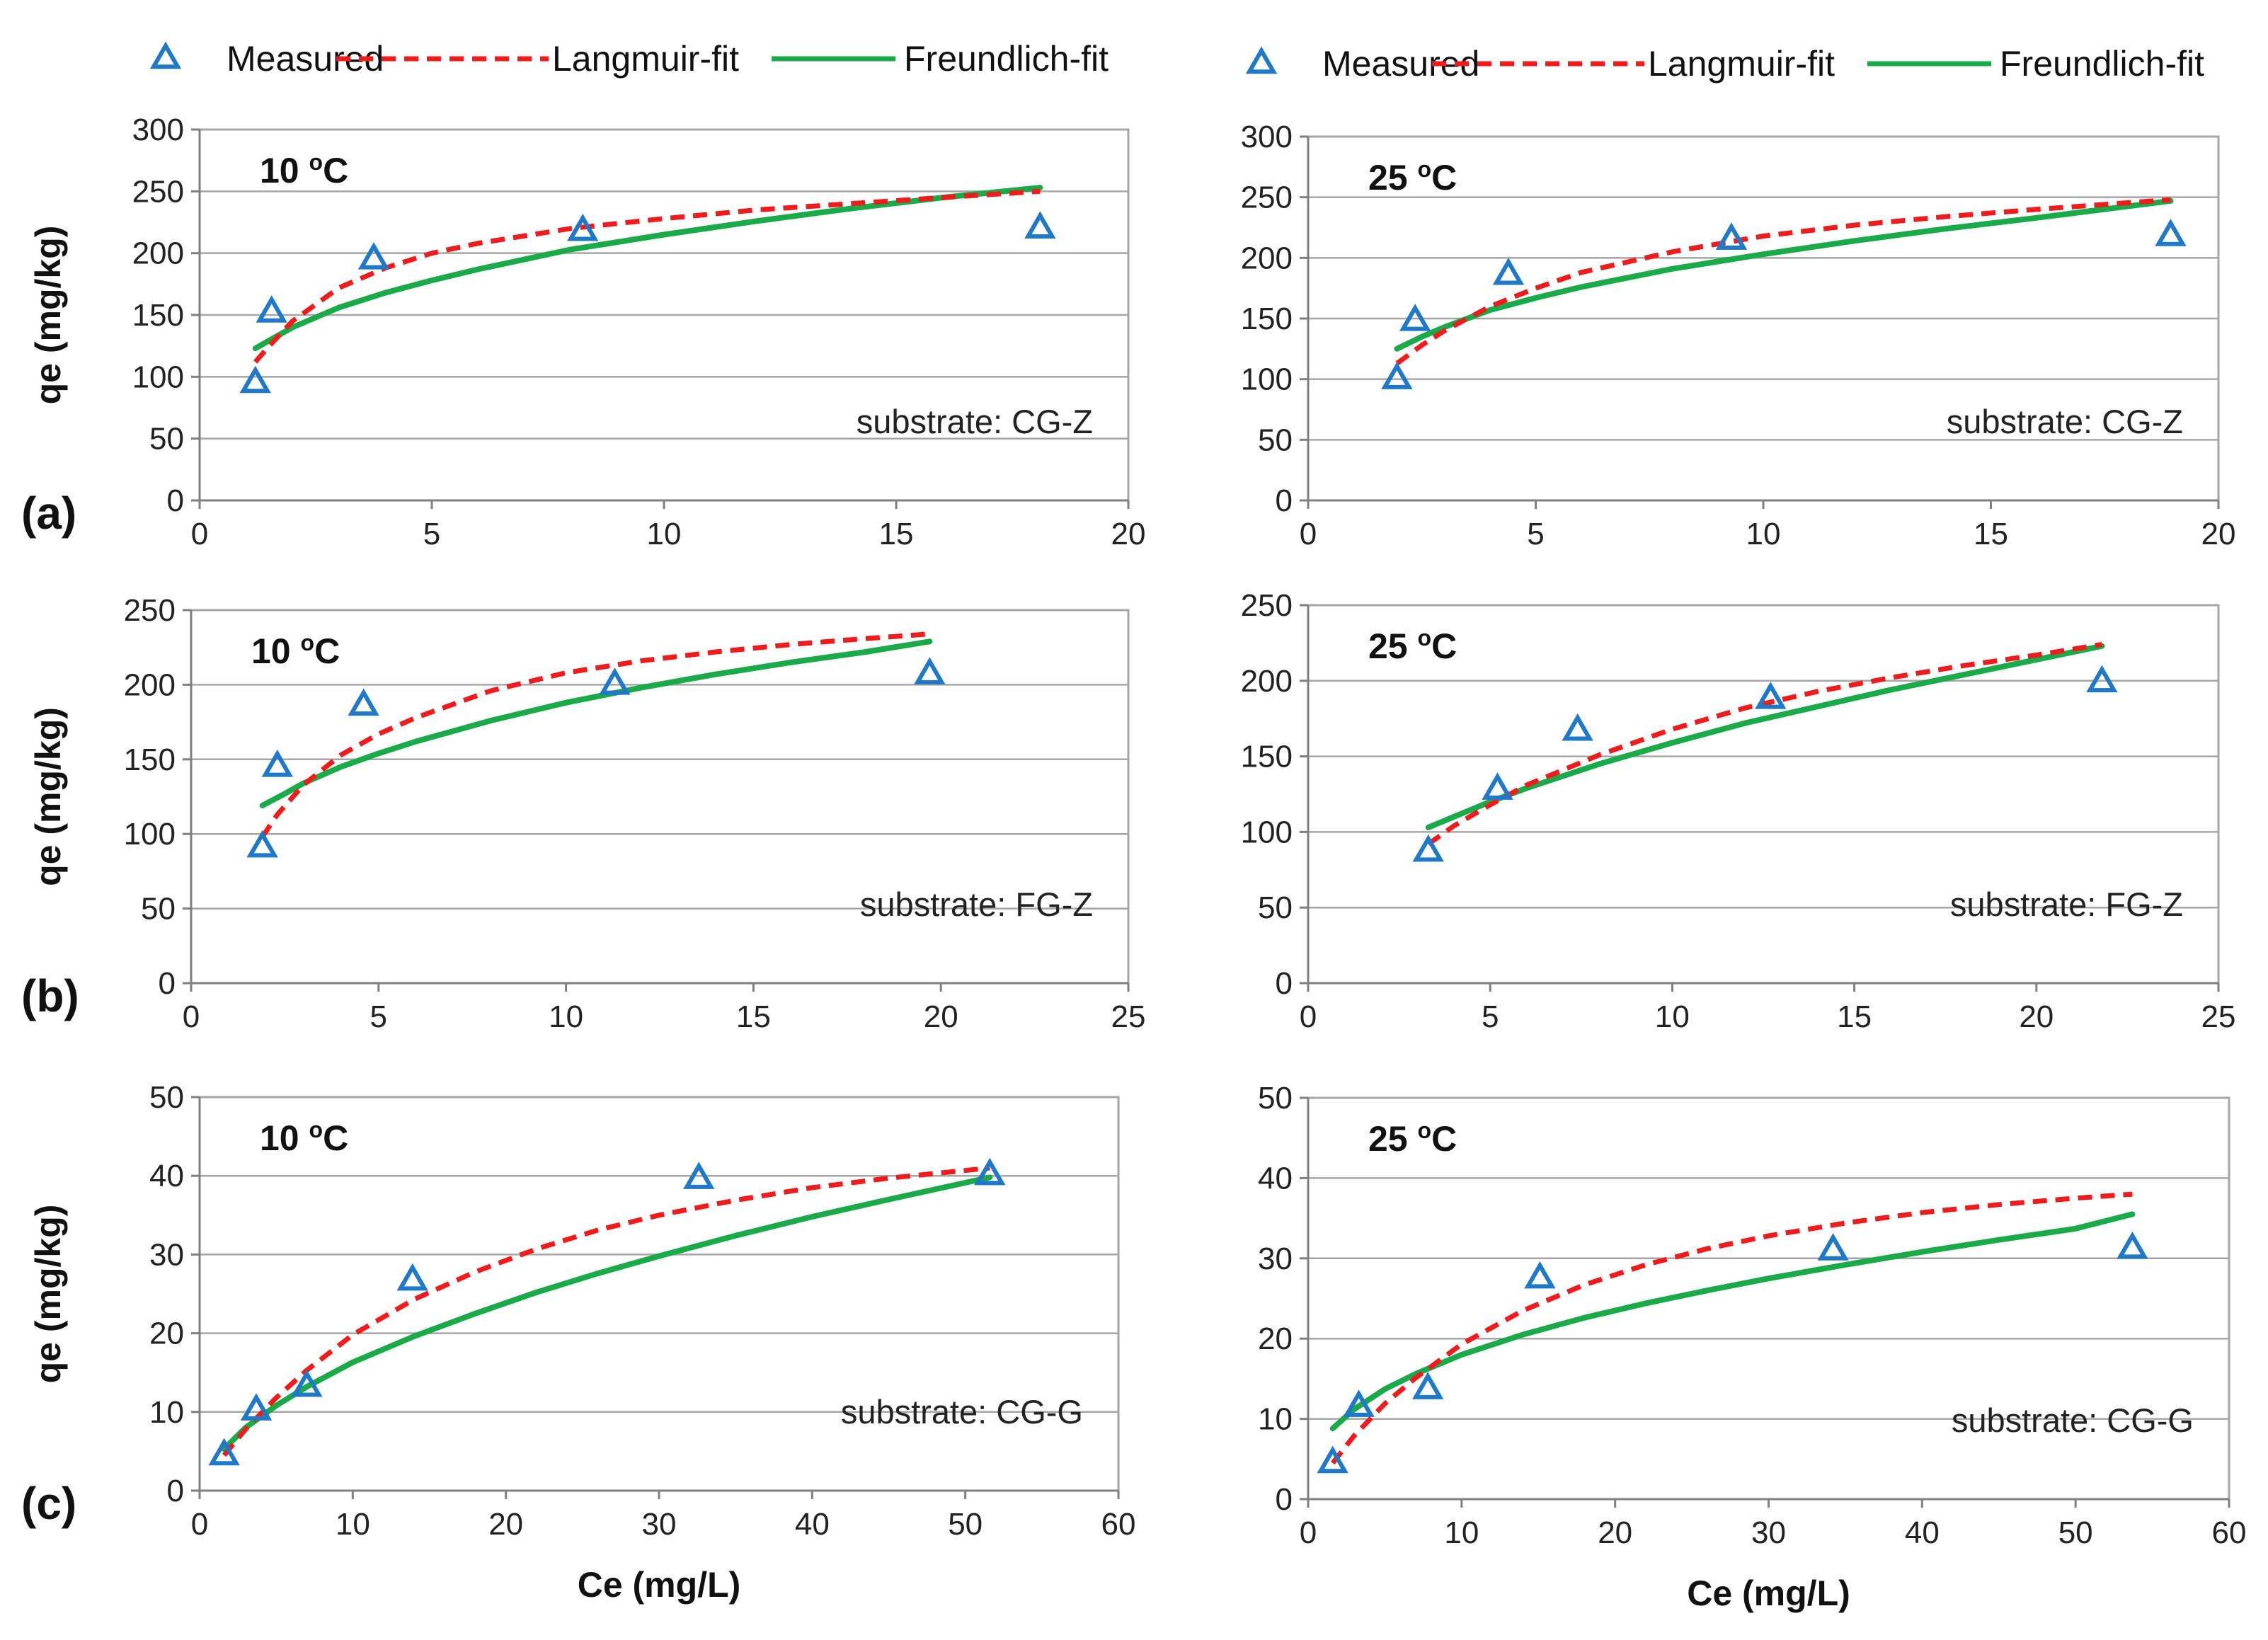  What do you see at coordinates (1732, 1322) in the screenshot?
I see `freundlich-fit-line` at bounding box center [1732, 1322].